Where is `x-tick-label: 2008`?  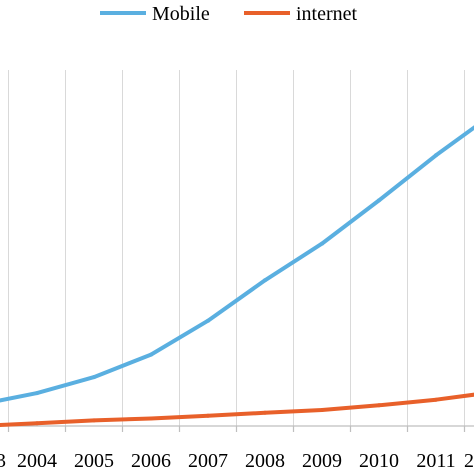
x-tick-label: 2008 is located at coordinates (265, 461).